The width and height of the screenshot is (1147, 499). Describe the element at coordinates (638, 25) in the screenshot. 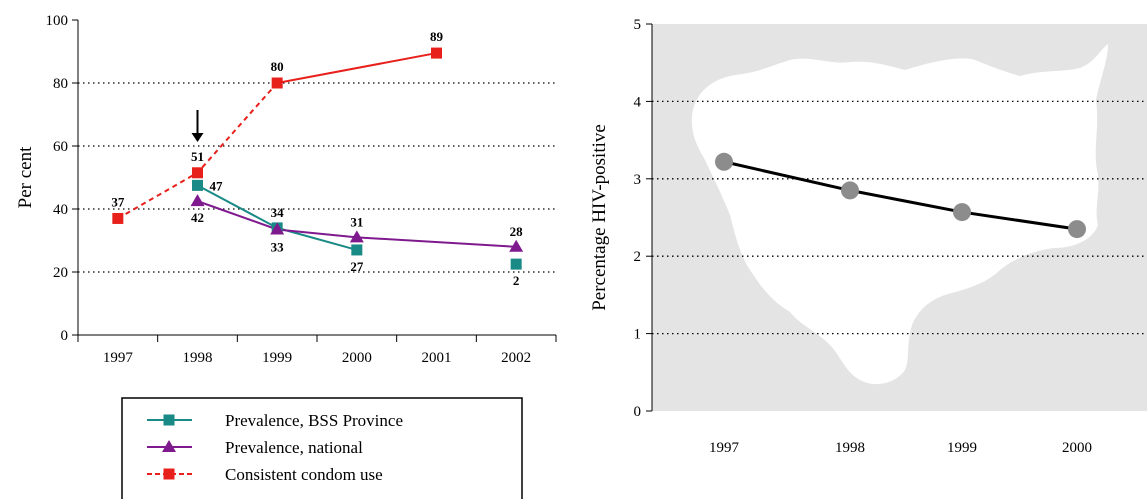

I see `y-tick-label: 5` at that location.